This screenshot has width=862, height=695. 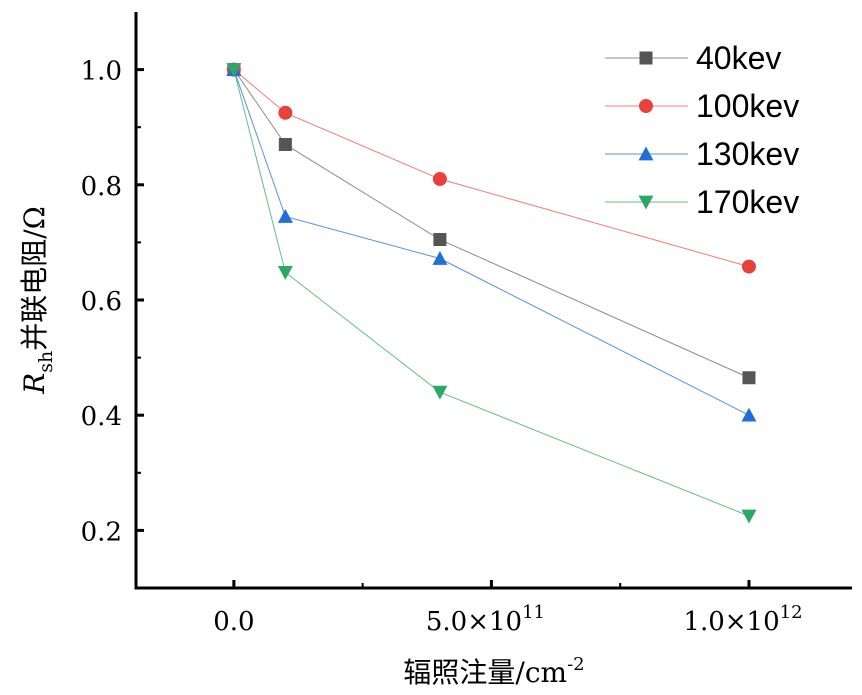 I want to click on legend-label-170kev: 170kev, so click(x=747, y=202).